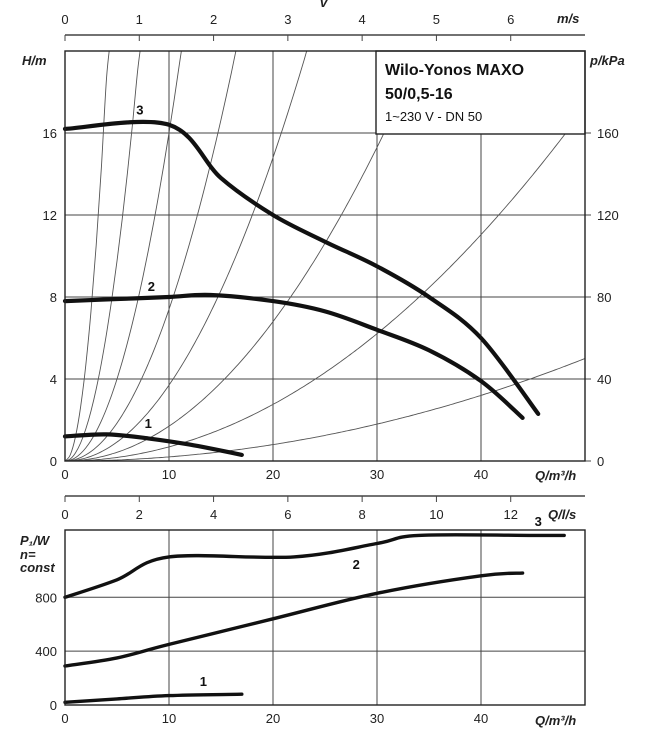 The height and width of the screenshot is (735, 654). I want to click on legend-subtitle: 1~230 V - DN 50, so click(433, 116).